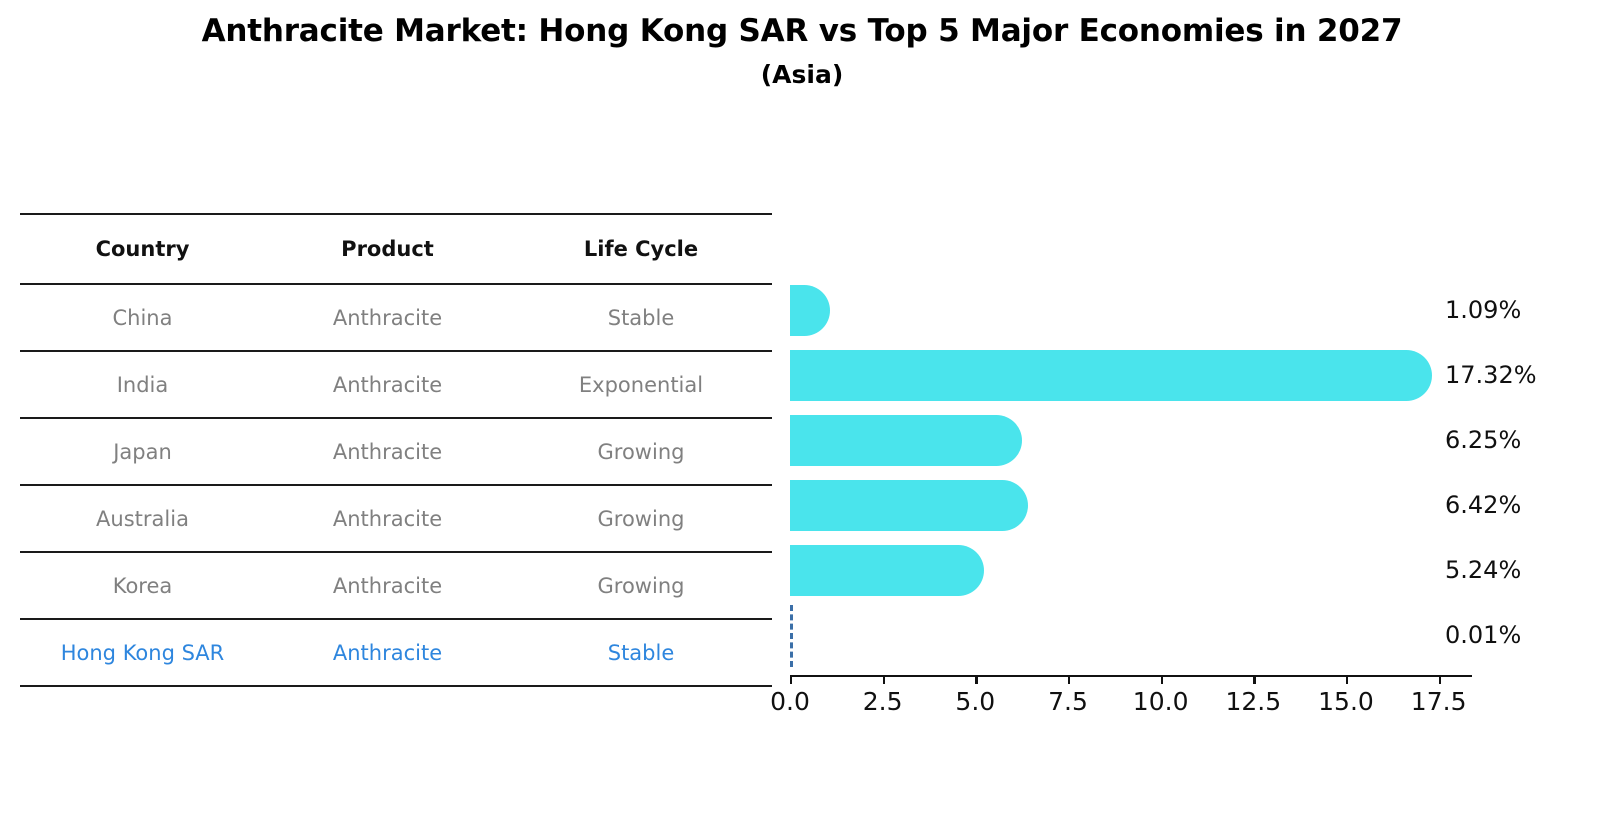 Image resolution: width=1604 pixels, height=823 pixels. I want to click on bar-row: 6.25%, so click(1155, 440).